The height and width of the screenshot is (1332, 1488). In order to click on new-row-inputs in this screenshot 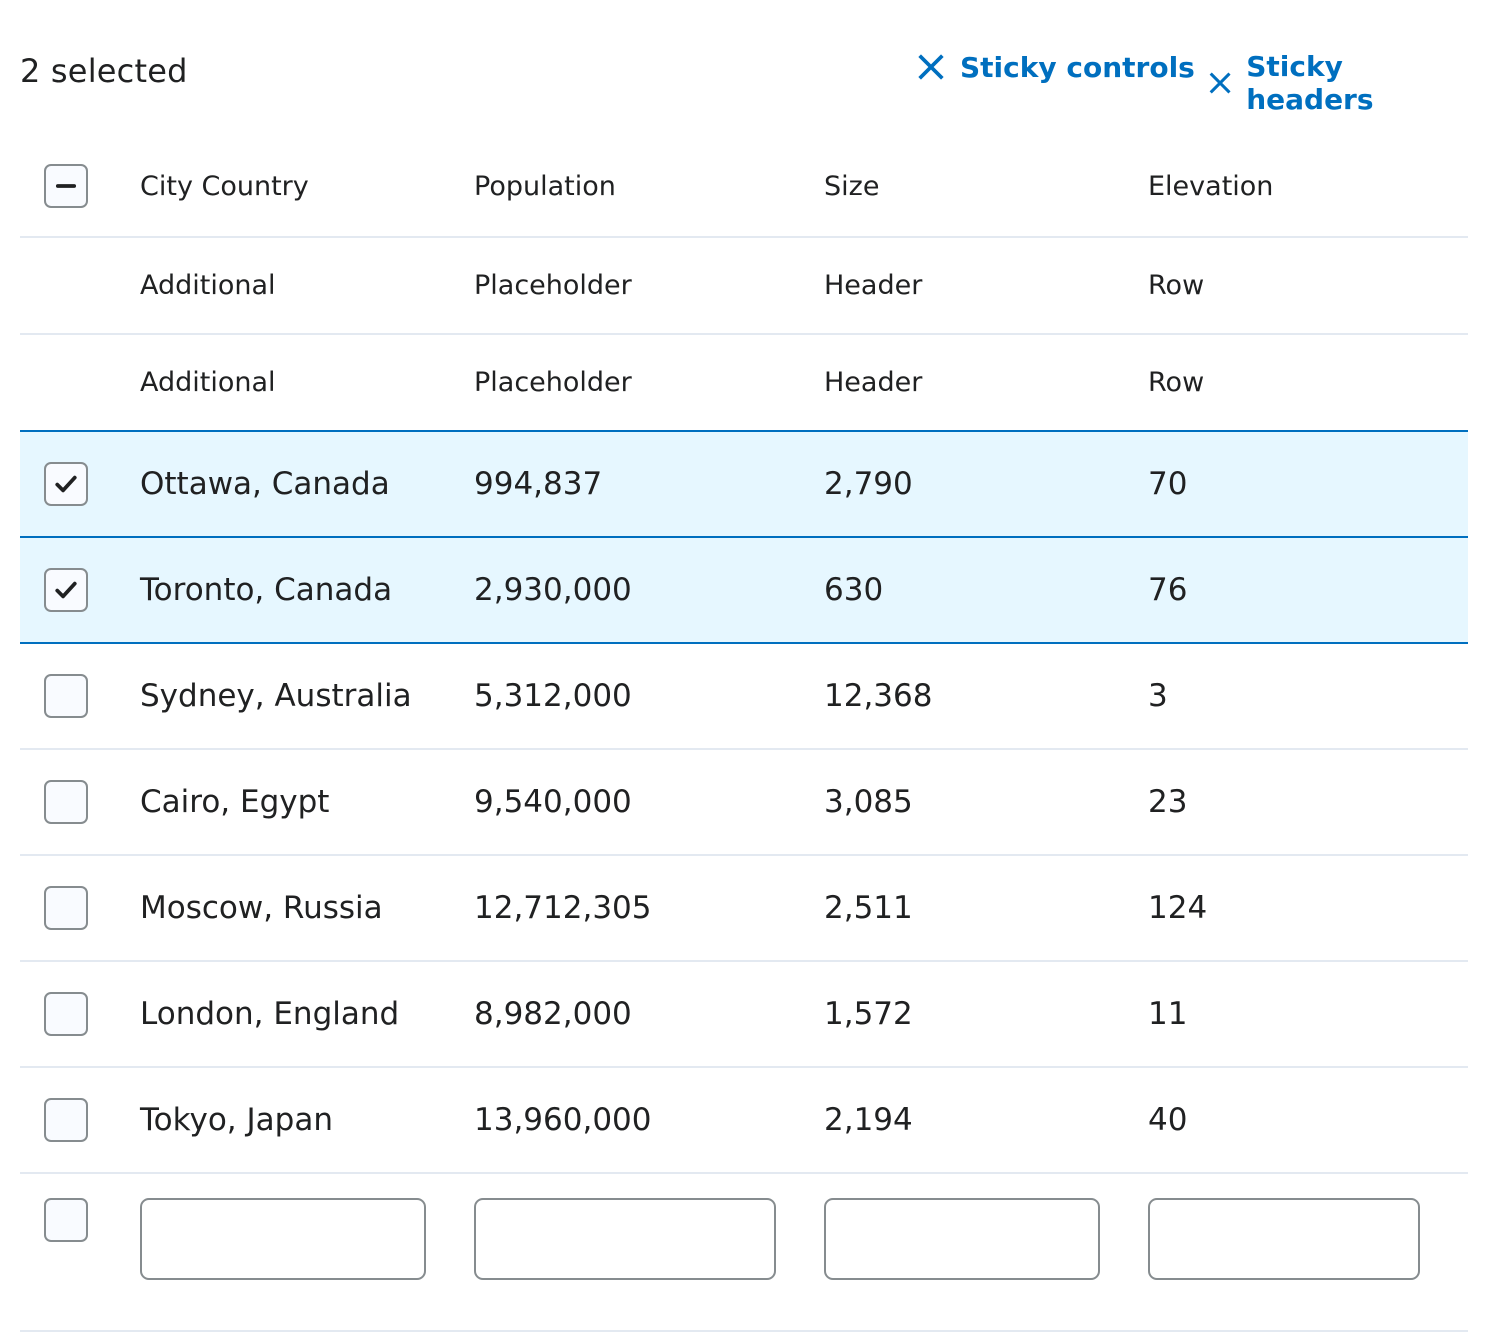, I will do `click(744, 1252)`.